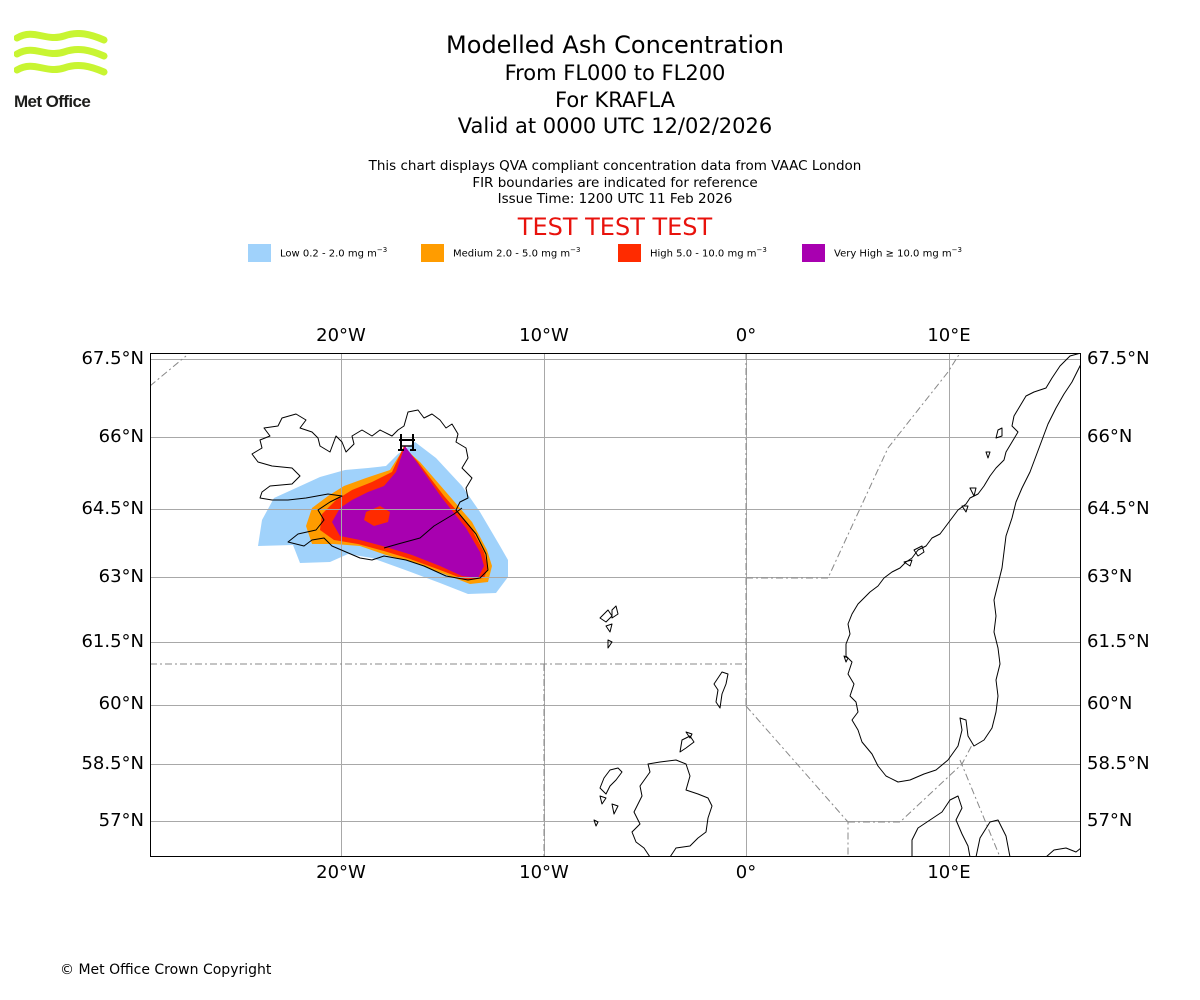  Describe the element at coordinates (52, 101) in the screenshot. I see `met-office-wordmark: Met Office` at that location.